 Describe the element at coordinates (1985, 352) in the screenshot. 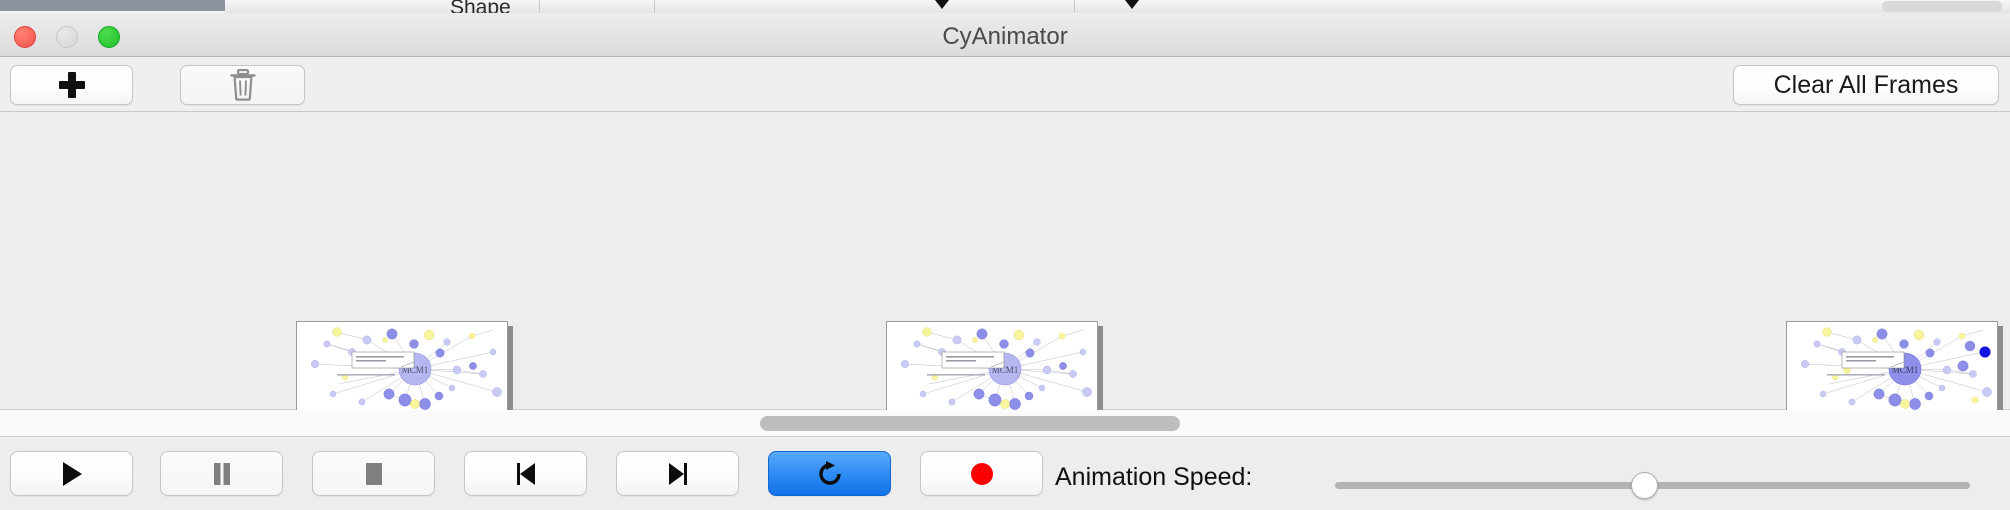

I see `highlight-node` at that location.